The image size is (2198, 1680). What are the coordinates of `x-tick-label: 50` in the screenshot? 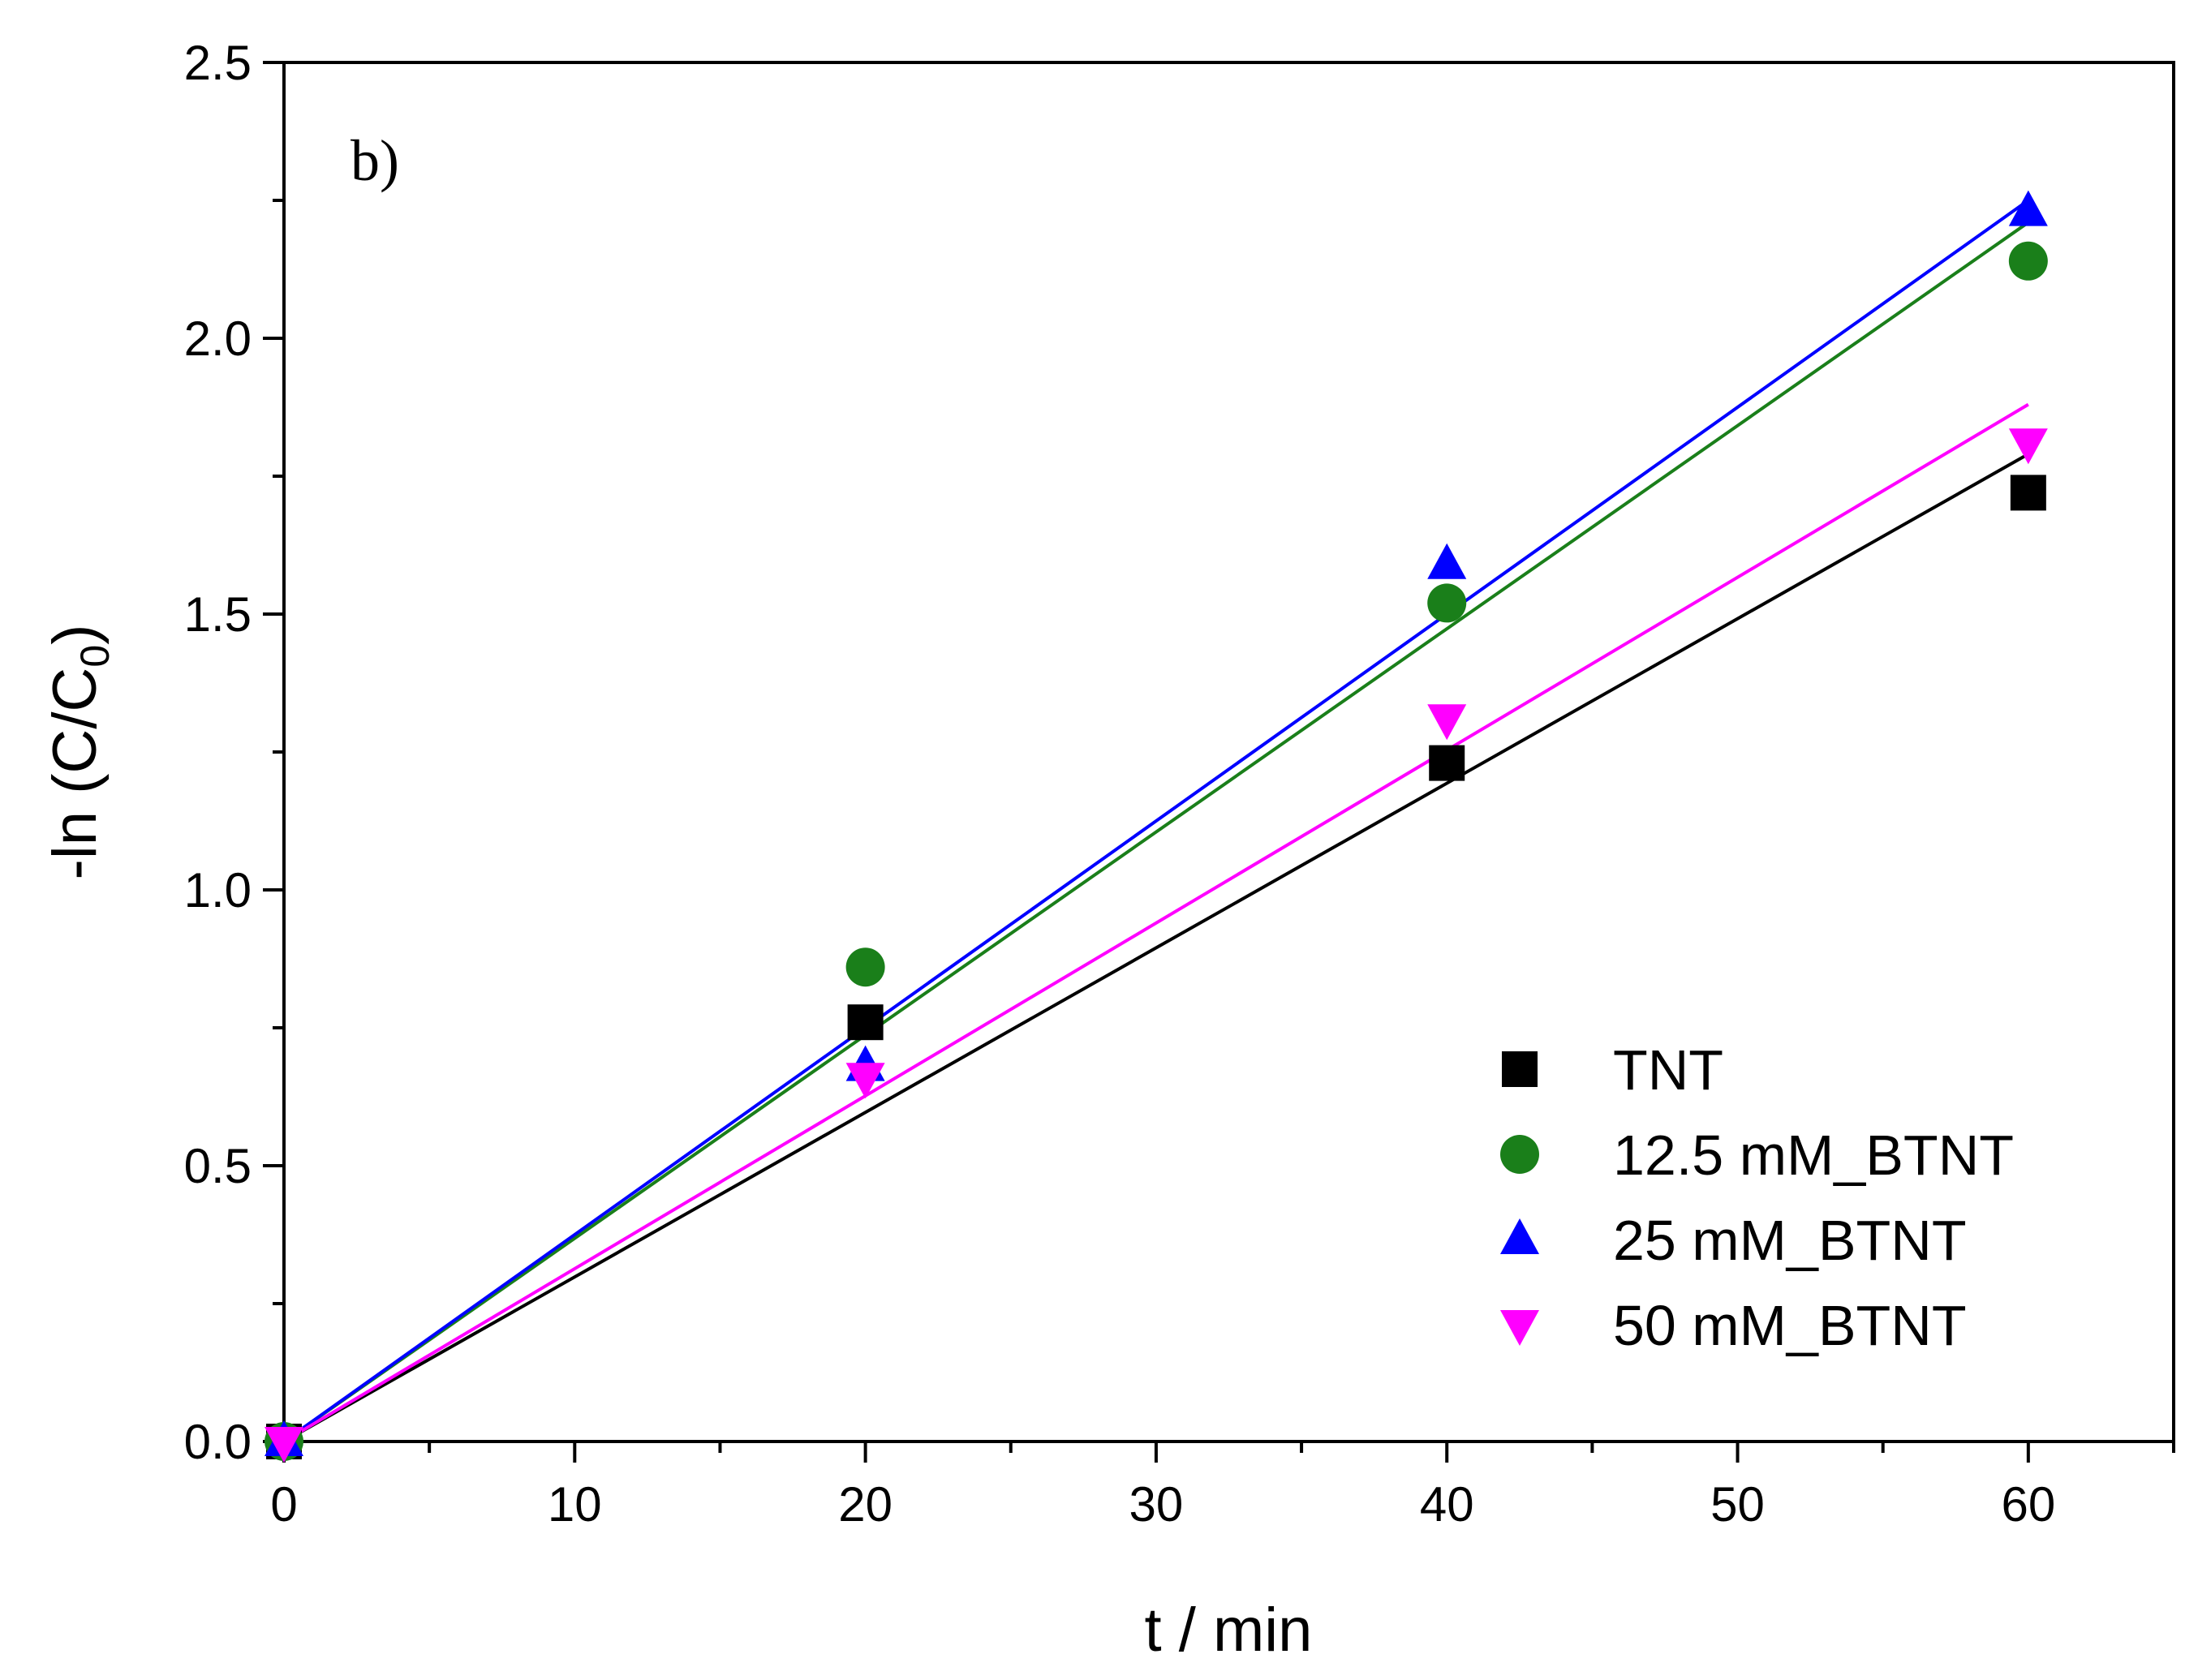 It's located at (1738, 1504).